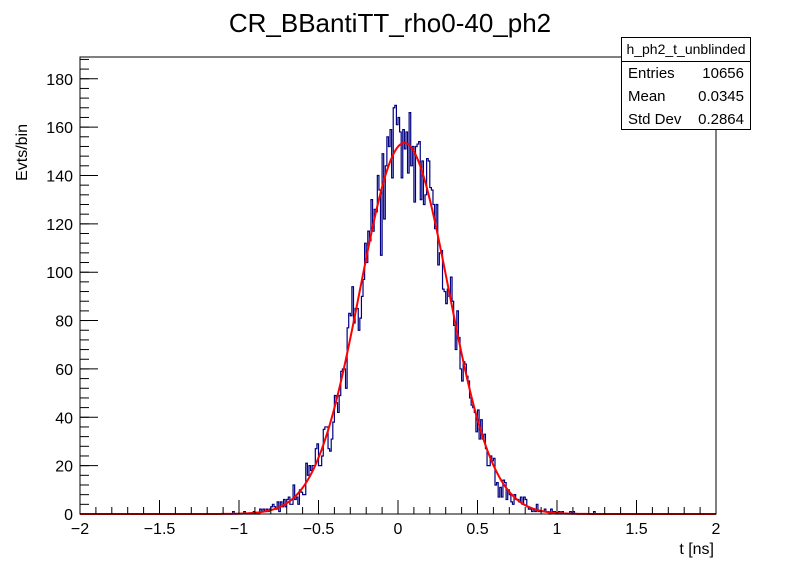 This screenshot has height=572, width=796. What do you see at coordinates (655, 119) in the screenshot?
I see `stats-stddev-label: Std Dev` at bounding box center [655, 119].